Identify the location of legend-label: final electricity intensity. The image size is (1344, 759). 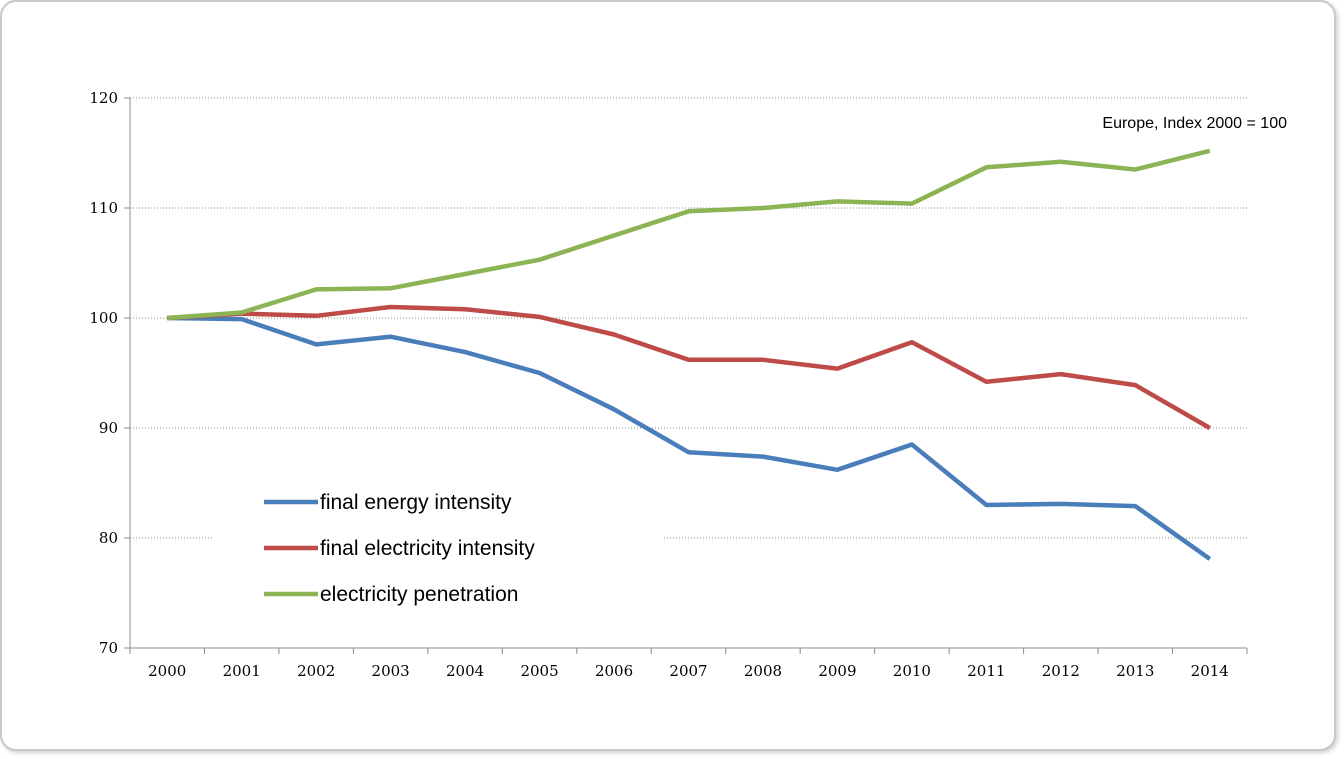
(427, 548).